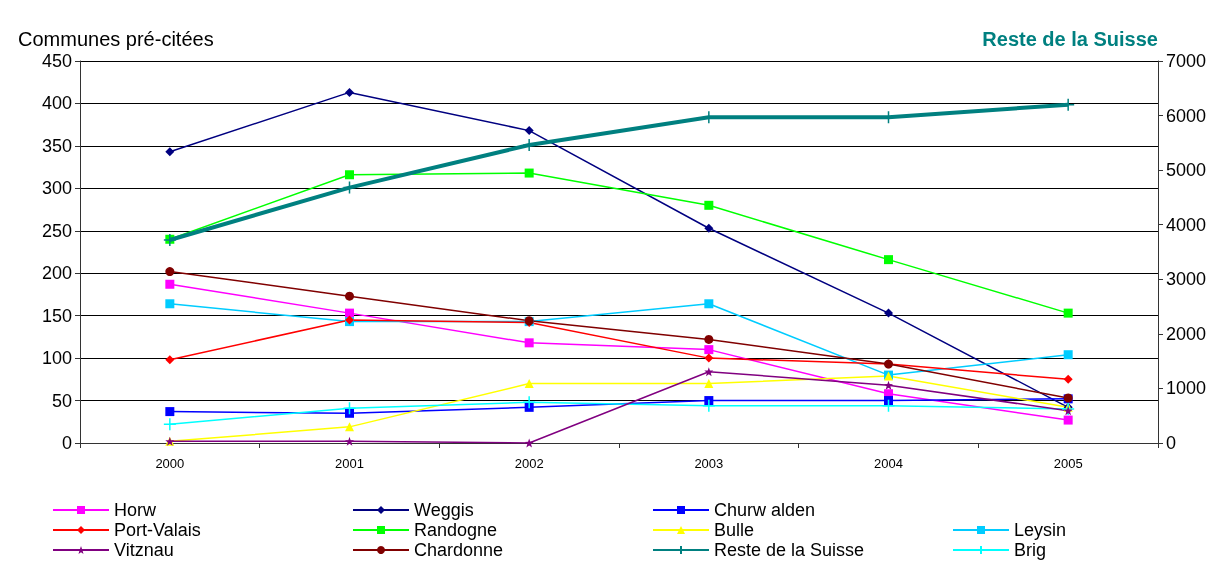 Image resolution: width=1228 pixels, height=573 pixels. Describe the element at coordinates (456, 530) in the screenshot. I see `legend-label: Randogne` at that location.